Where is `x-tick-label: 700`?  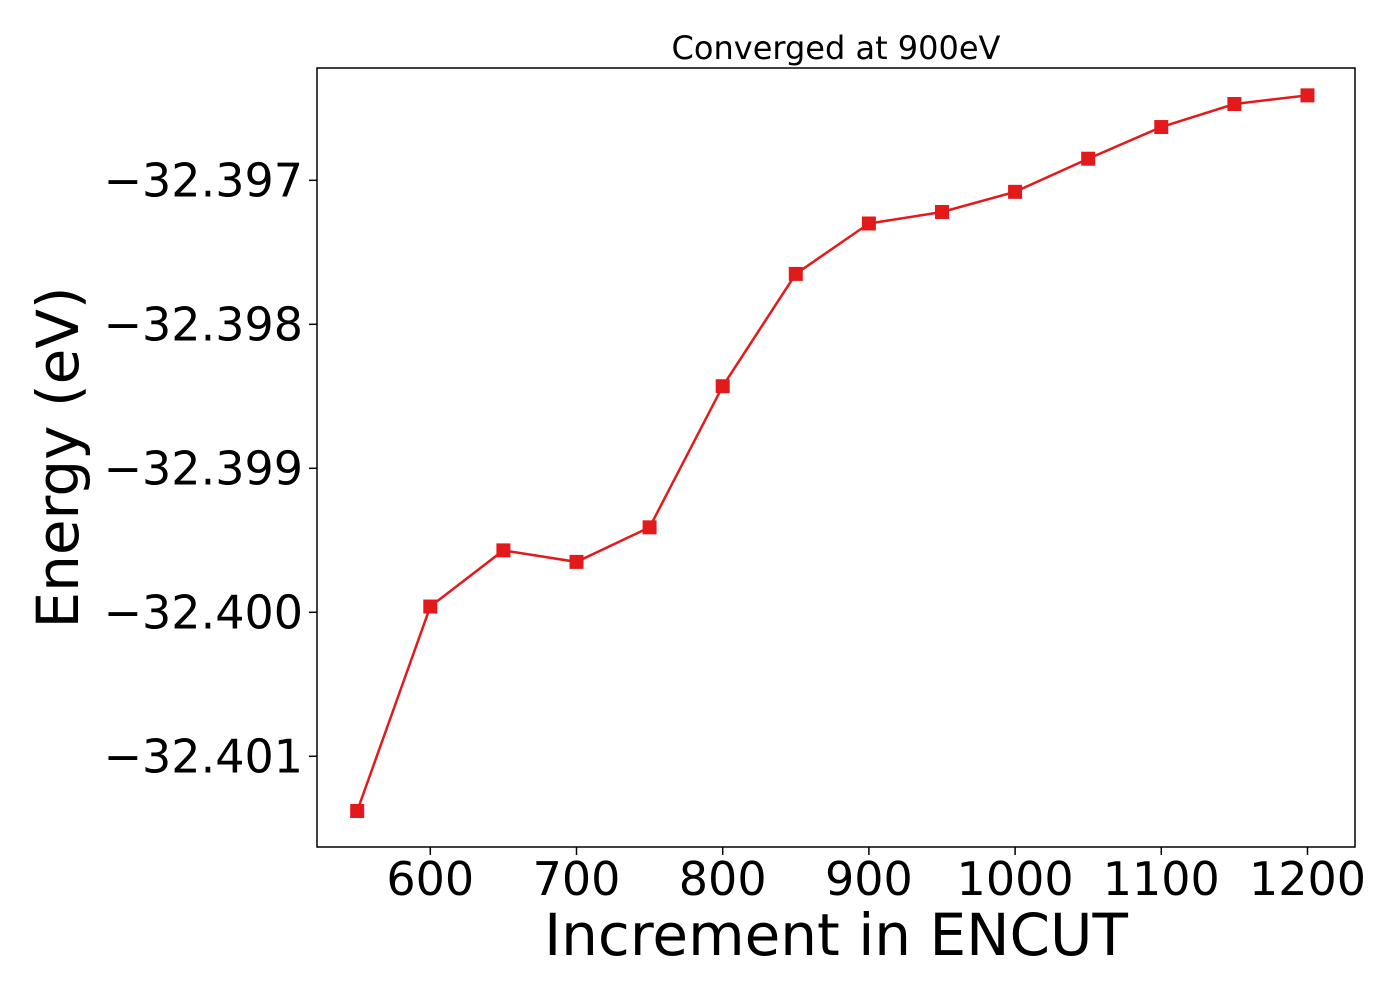 x-tick-label: 700 is located at coordinates (577, 879).